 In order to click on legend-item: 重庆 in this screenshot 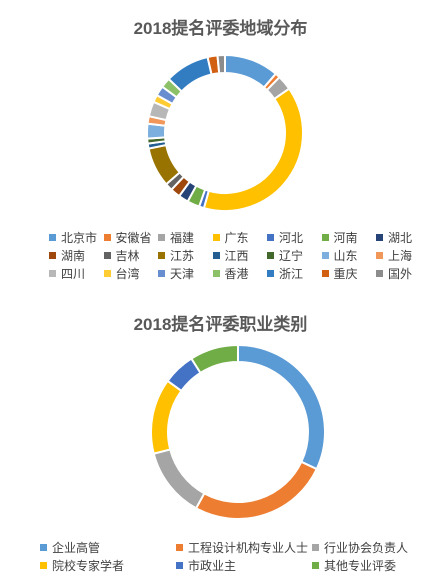, I will do `click(339, 273)`.